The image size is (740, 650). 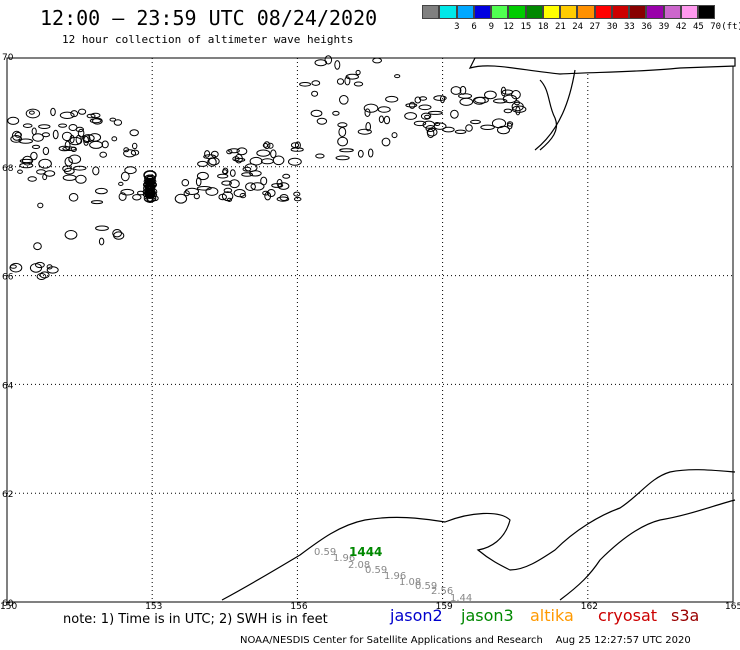 What do you see at coordinates (298, 607) in the screenshot?
I see `lon-tick-label: 156` at bounding box center [298, 607].